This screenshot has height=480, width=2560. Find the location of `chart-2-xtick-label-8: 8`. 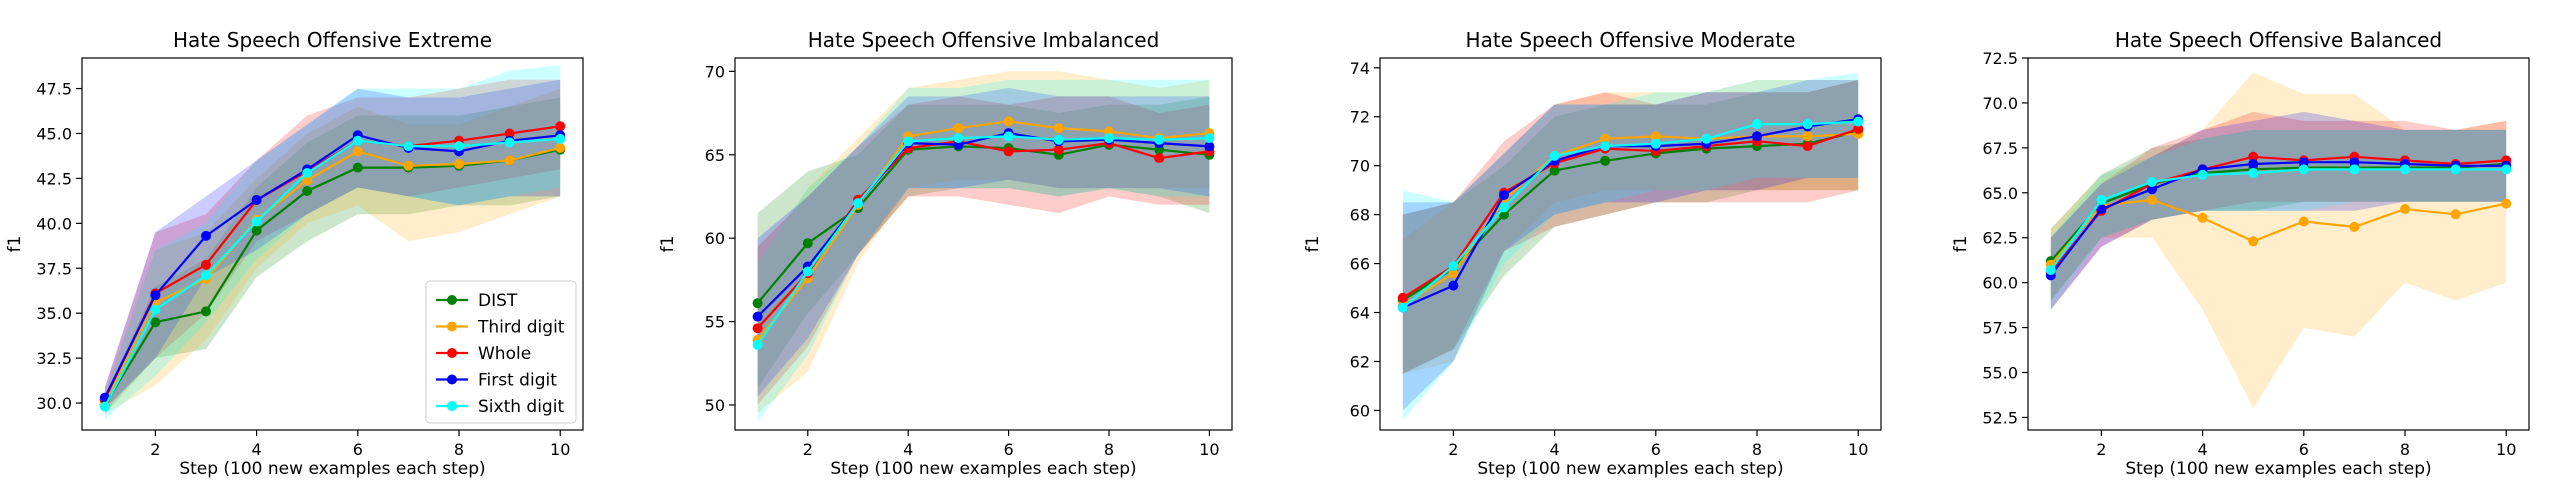

chart-2-xtick-label-8: 8 is located at coordinates (1109, 449).